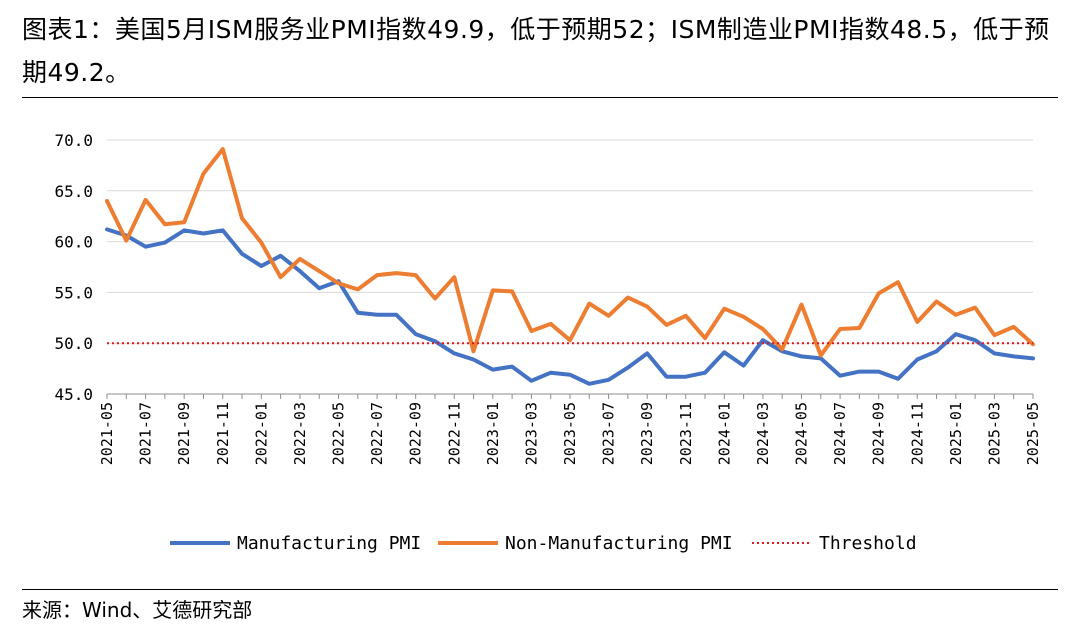 This screenshot has width=1080, height=630. What do you see at coordinates (184, 433) in the screenshot?
I see `x-tick-label: 2021-09` at bounding box center [184, 433].